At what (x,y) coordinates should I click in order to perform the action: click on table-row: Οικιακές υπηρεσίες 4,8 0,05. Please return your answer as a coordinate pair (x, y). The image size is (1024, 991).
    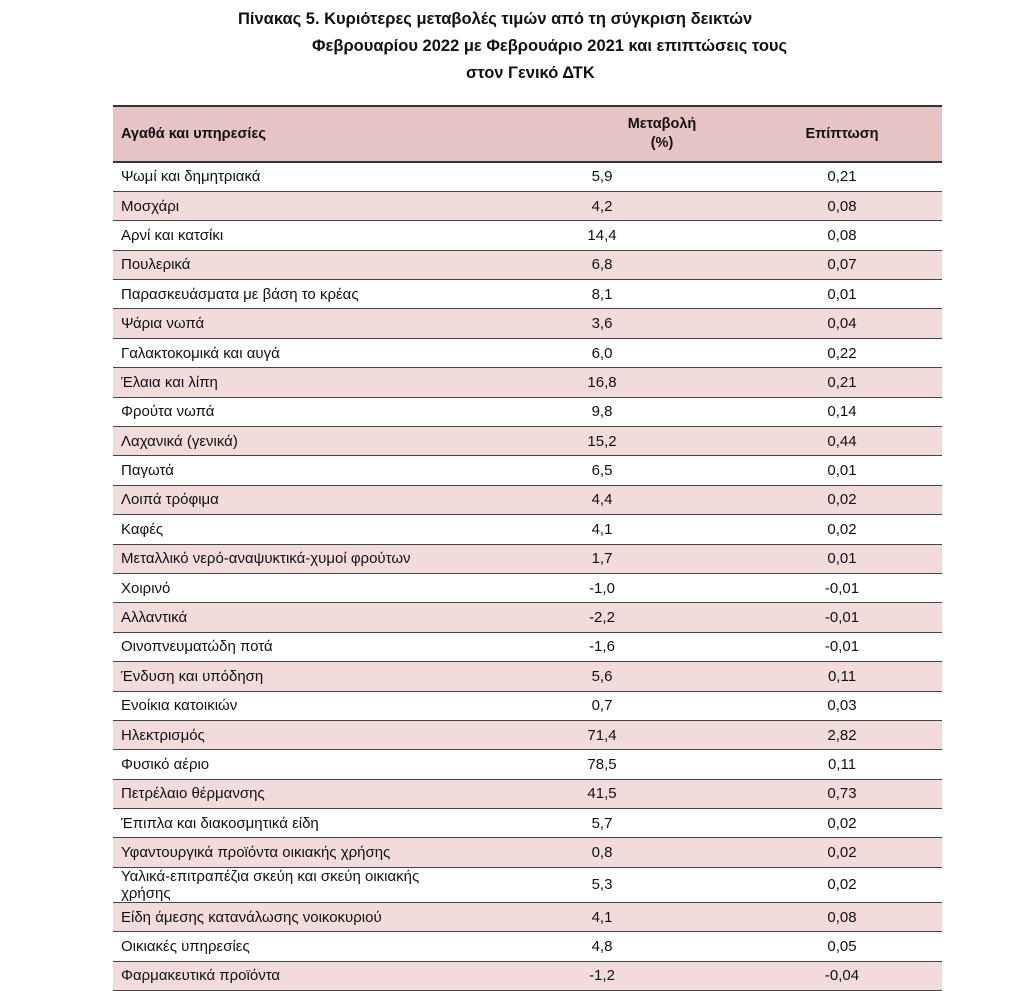
    Looking at the image, I should click on (527, 947).